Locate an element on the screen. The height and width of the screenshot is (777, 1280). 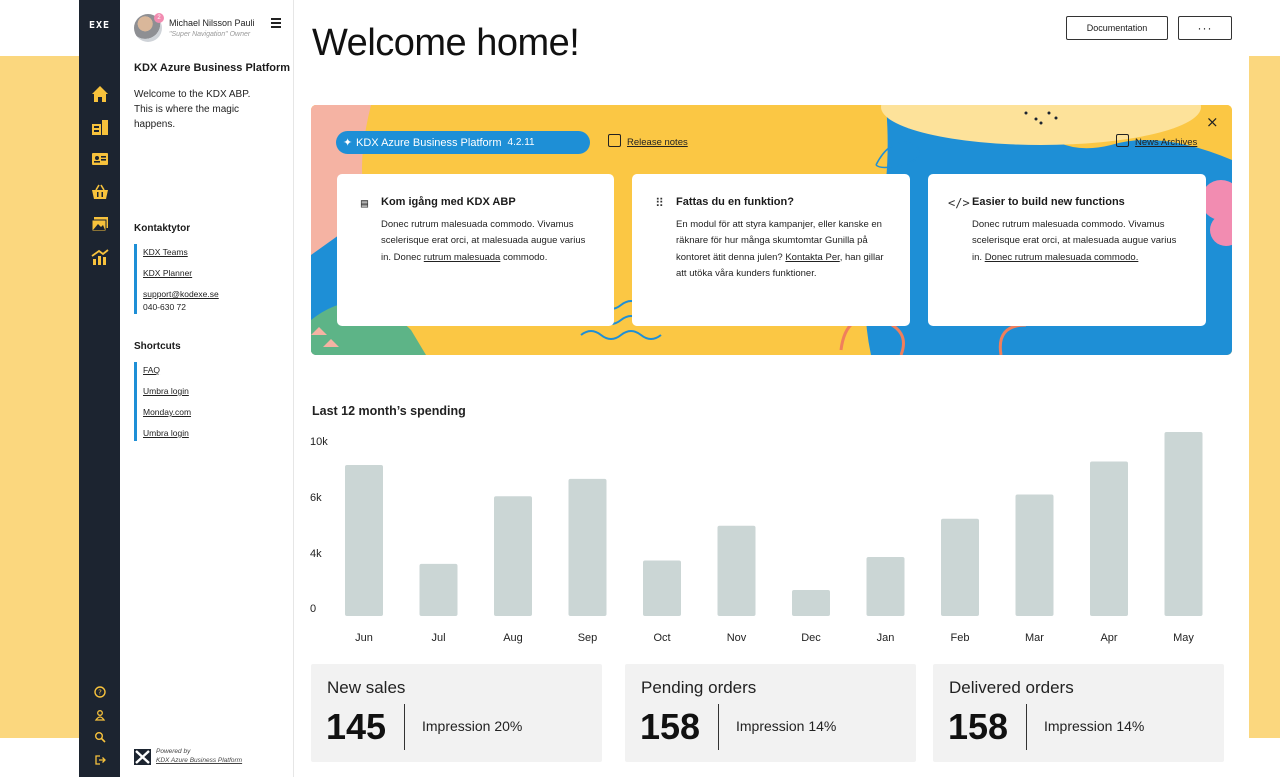
x-tick-label: Nov is located at coordinates (737, 638).